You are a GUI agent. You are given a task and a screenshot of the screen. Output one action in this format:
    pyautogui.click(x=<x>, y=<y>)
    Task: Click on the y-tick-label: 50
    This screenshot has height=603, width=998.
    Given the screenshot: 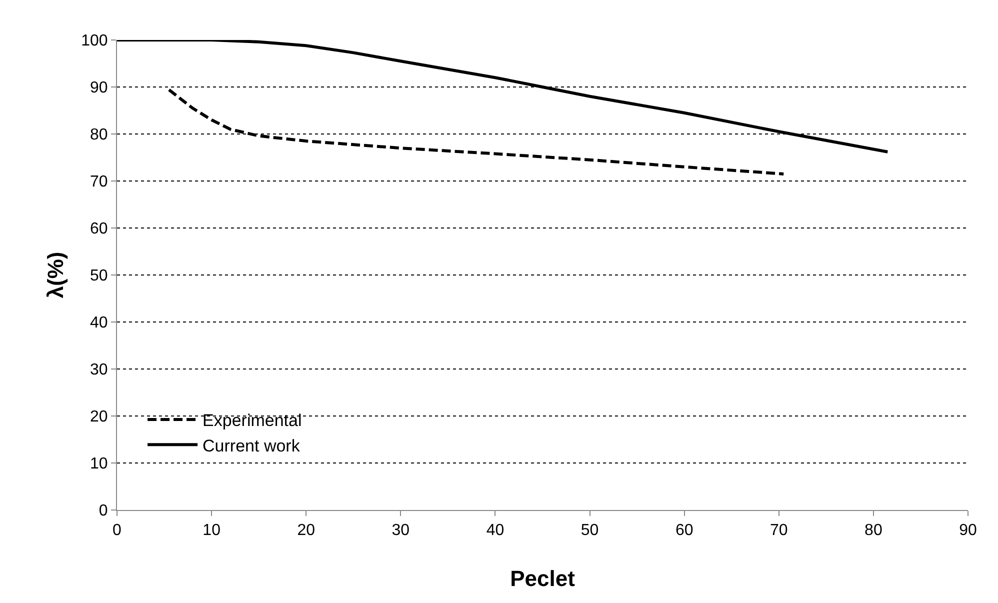 What is the action you would take?
    pyautogui.click(x=99, y=276)
    